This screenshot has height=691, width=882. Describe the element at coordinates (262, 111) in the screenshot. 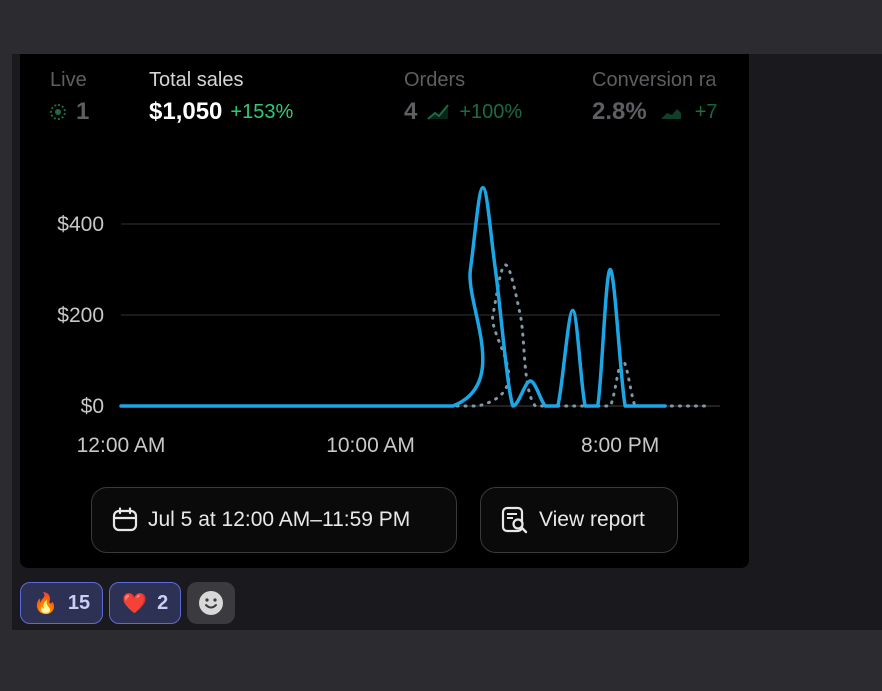

I see `metric-sales-change: +153%` at that location.